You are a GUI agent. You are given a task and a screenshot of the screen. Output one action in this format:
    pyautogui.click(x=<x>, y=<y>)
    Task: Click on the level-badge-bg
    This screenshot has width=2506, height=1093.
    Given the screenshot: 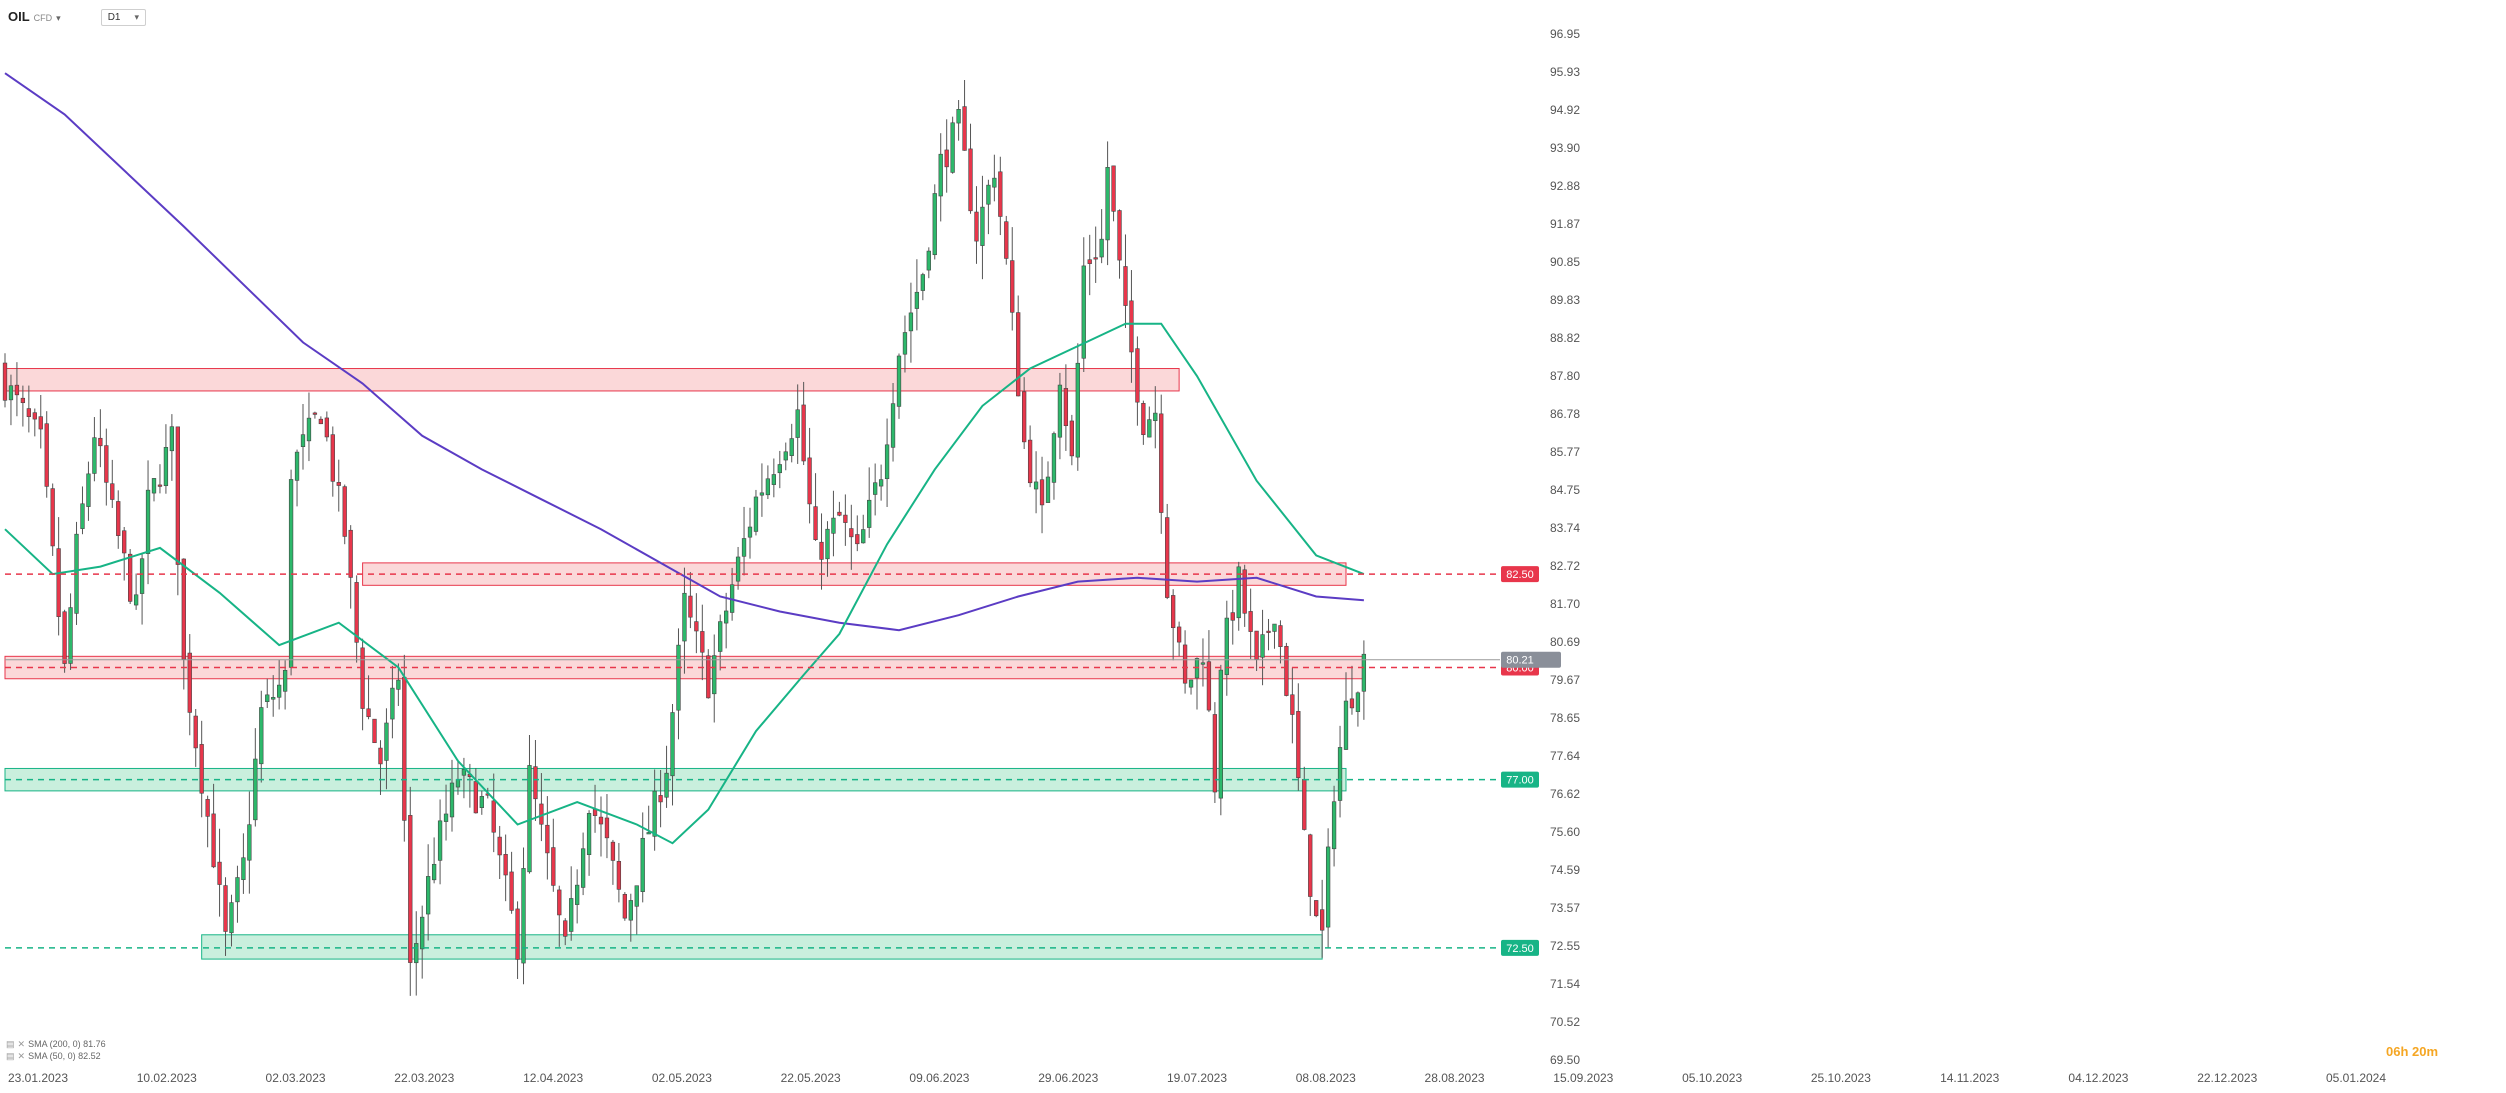 What is the action you would take?
    pyautogui.click(x=1520, y=779)
    